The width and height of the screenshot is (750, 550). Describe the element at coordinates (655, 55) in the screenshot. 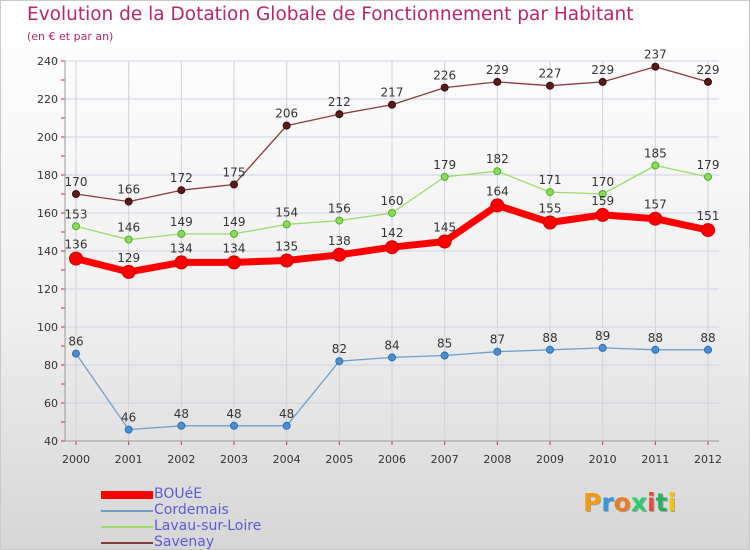

I see `data-label-savenay: 237` at that location.